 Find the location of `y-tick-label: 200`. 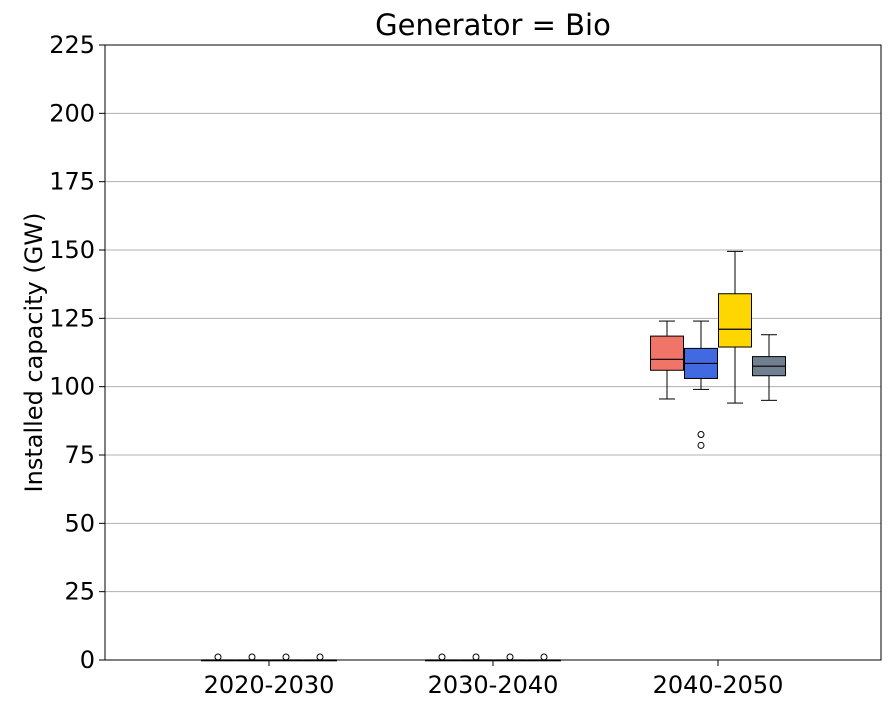

y-tick-label: 200 is located at coordinates (72, 113).